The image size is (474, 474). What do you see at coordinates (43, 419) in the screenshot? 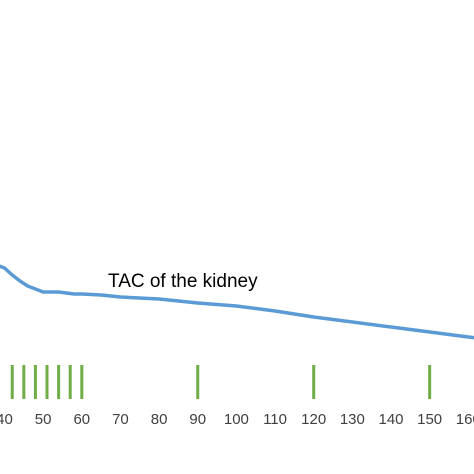
I see `x-tick-label-50: 50` at bounding box center [43, 419].